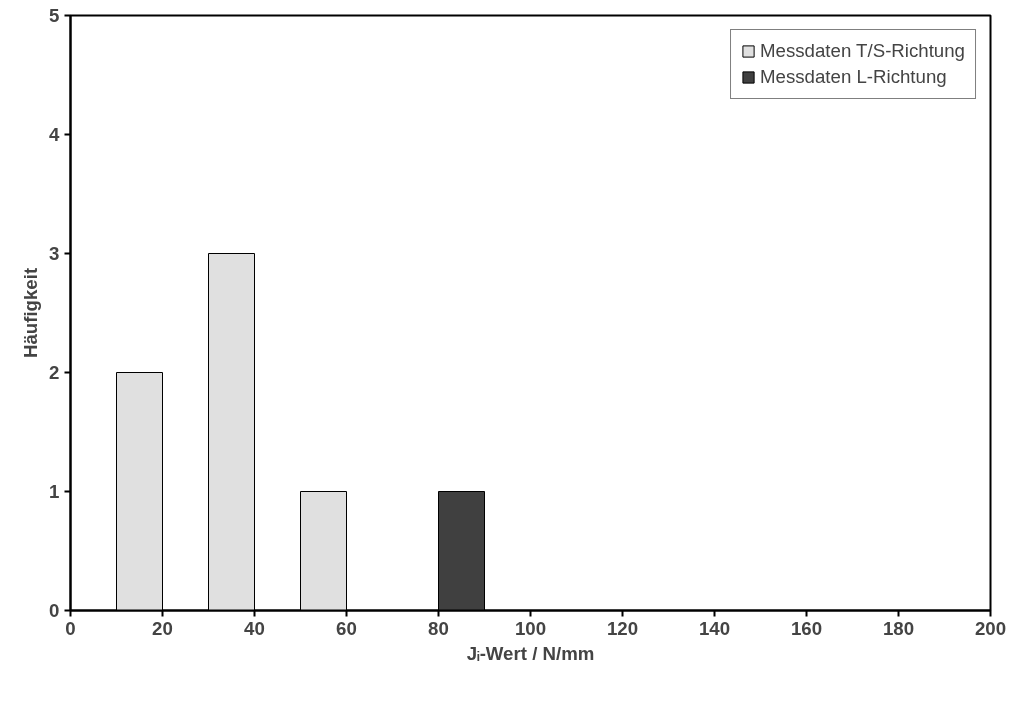 Image resolution: width=1032 pixels, height=702 pixels. What do you see at coordinates (31, 313) in the screenshot?
I see `y-axis-title: Häufigkeit` at bounding box center [31, 313].